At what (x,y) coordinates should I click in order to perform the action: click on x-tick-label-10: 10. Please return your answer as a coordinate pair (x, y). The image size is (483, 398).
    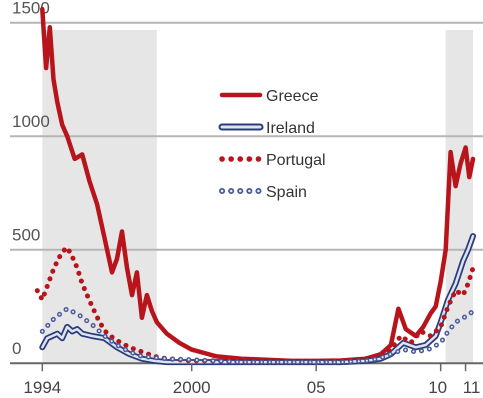
    Looking at the image, I should click on (437, 387).